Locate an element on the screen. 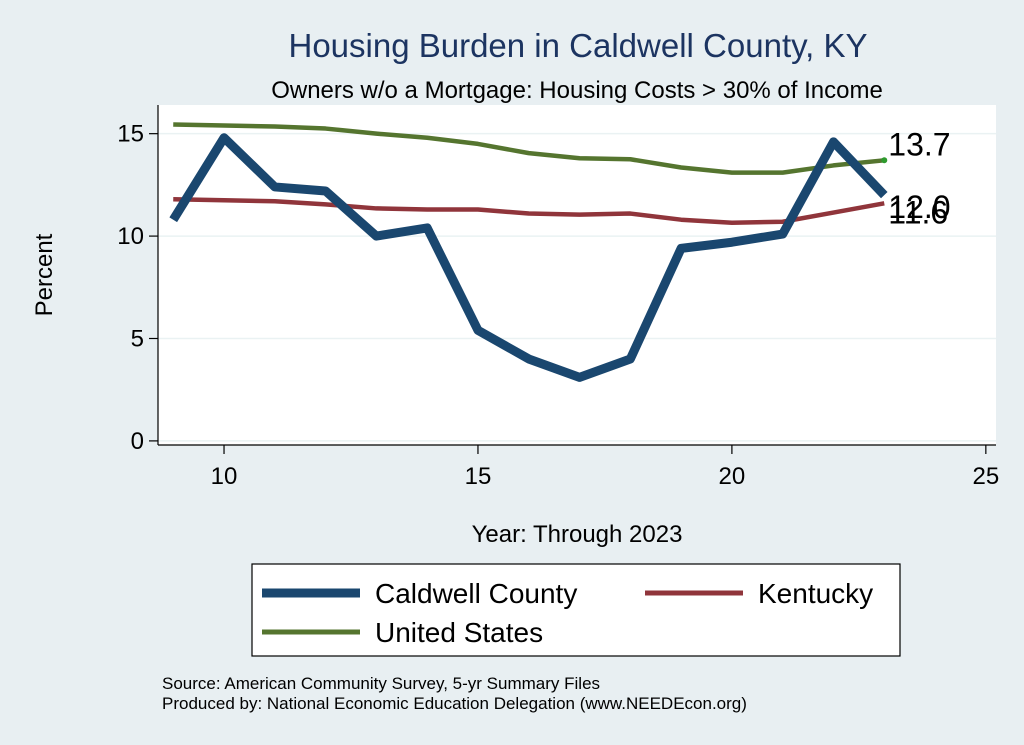  y-tick-label-5: 5 is located at coordinates (137, 338).